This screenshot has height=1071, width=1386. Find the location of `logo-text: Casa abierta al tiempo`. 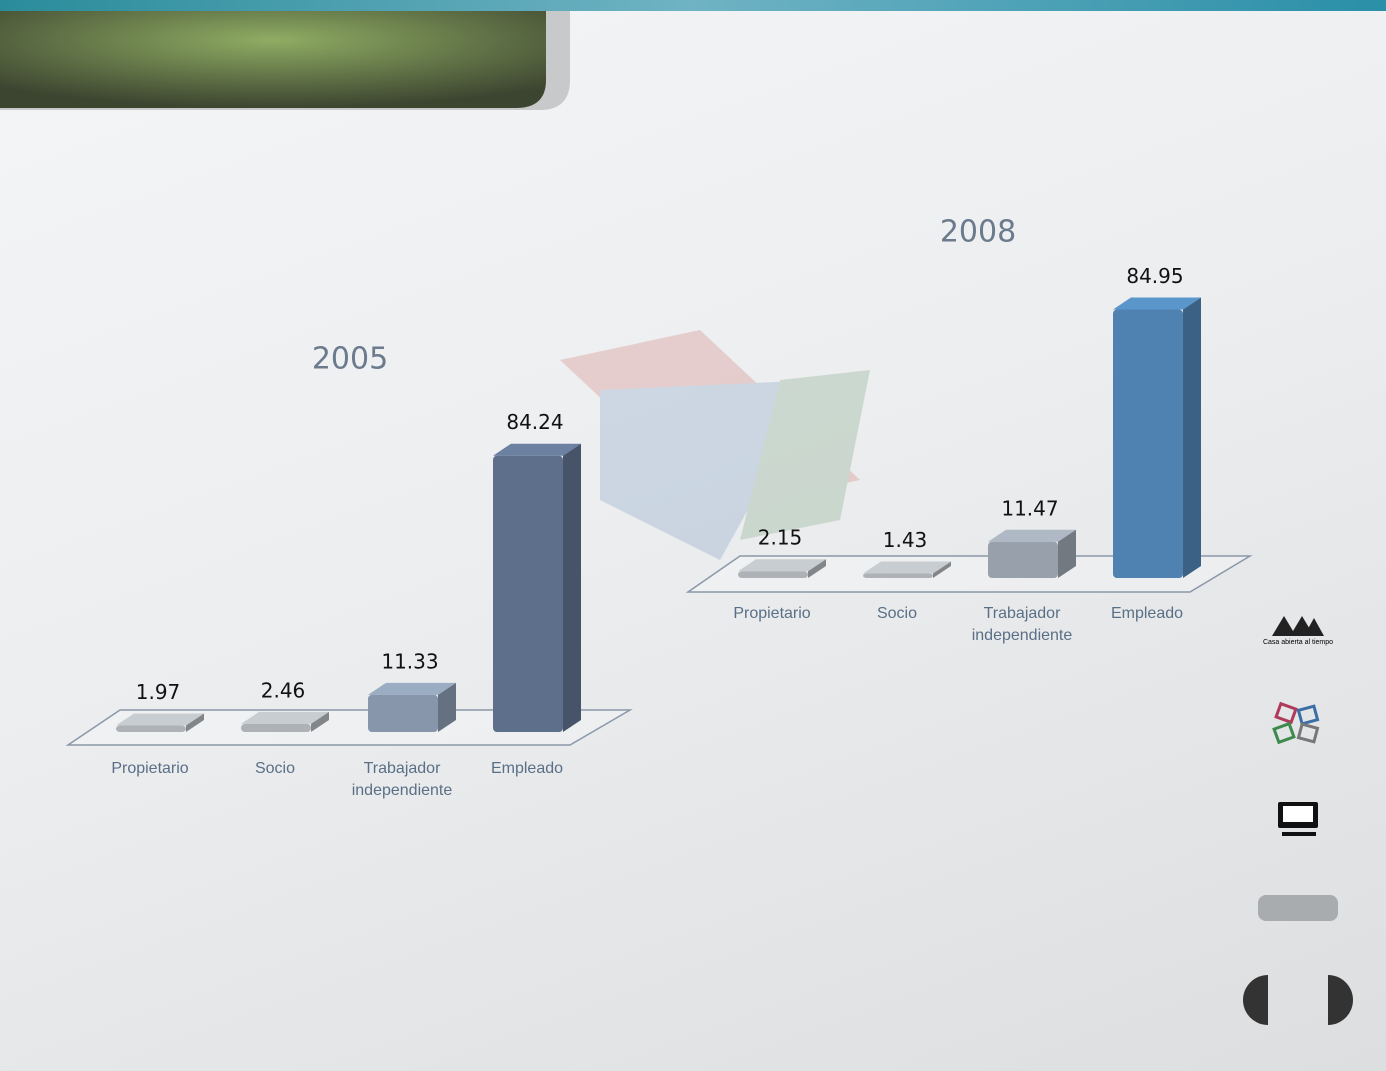

logo-text: Casa abierta al tiempo is located at coordinates (1298, 642).